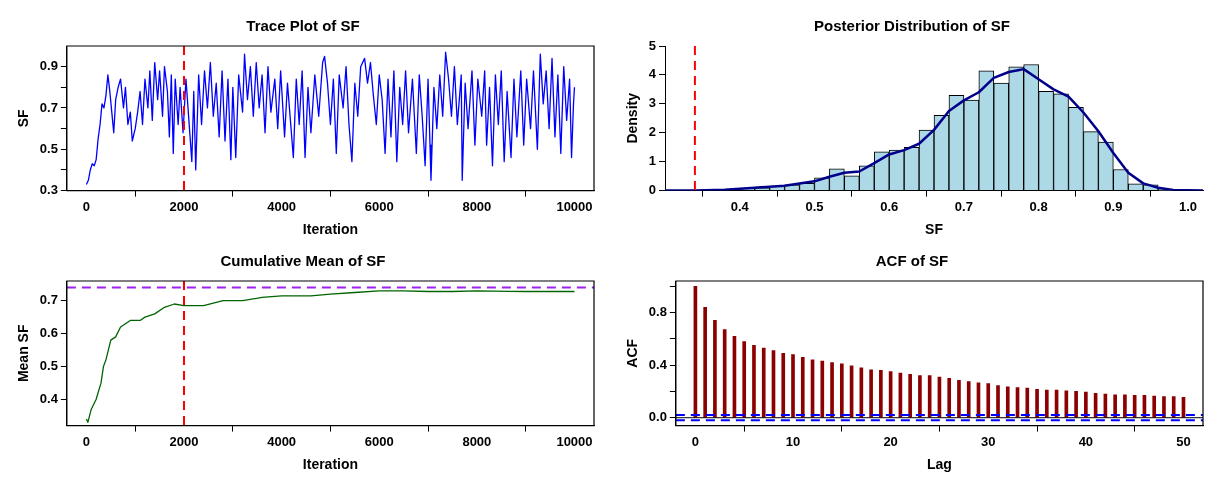 This screenshot has width=1225, height=487. Describe the element at coordinates (934, 229) in the screenshot. I see `x-axis-title: SF` at that location.